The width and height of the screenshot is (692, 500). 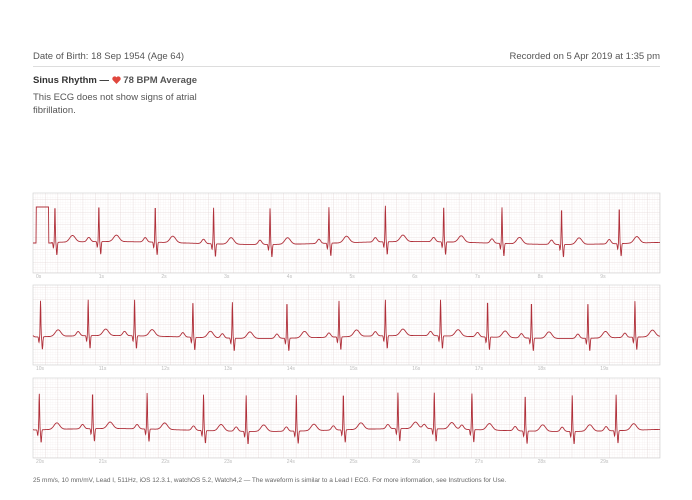 I want to click on time-label: 17s, so click(x=479, y=369).